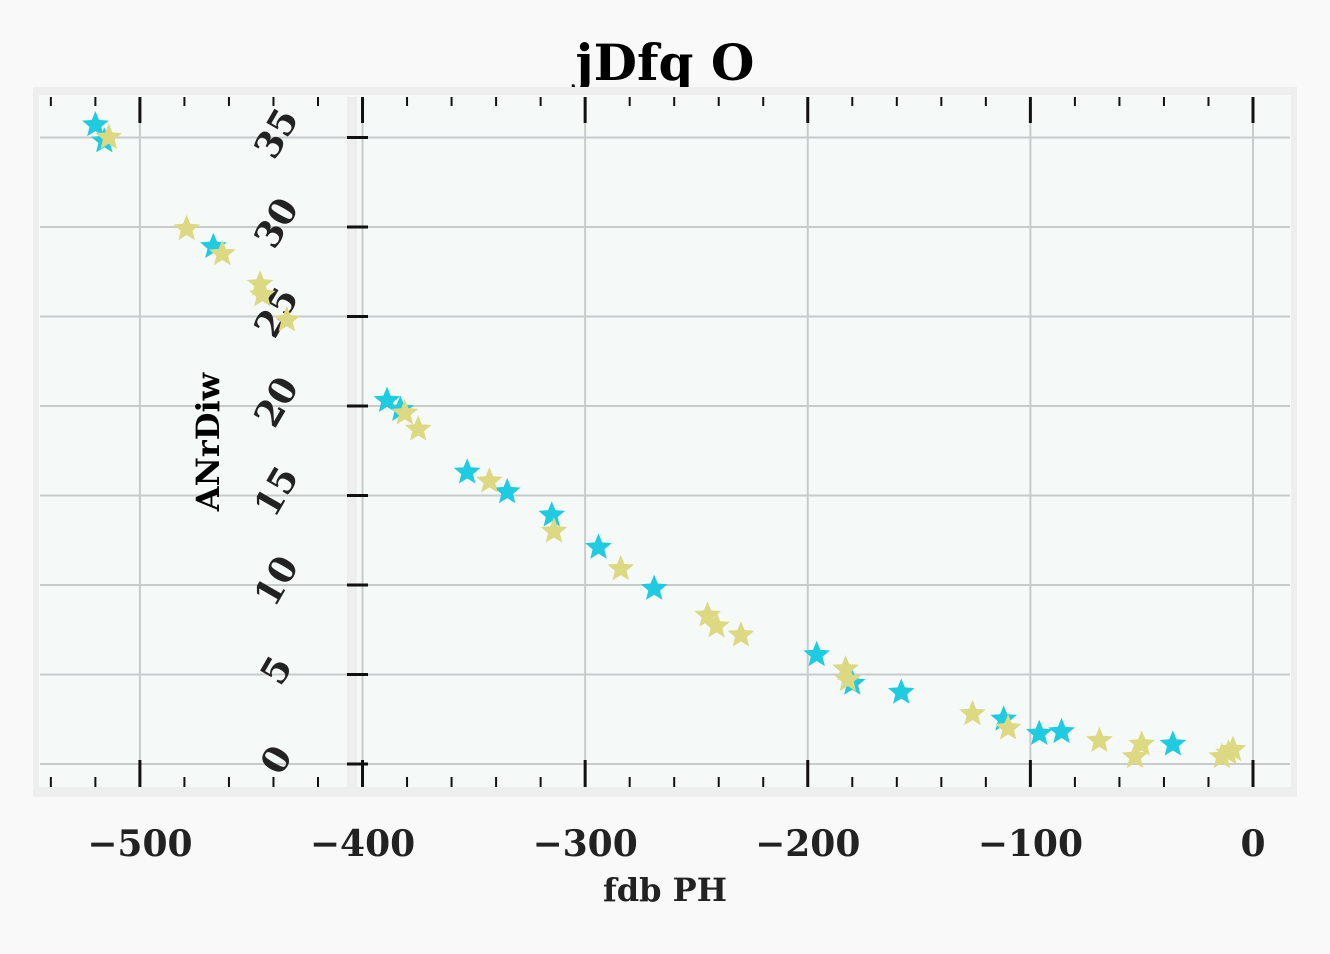 This screenshot has height=954, width=1330. Describe the element at coordinates (352, 442) in the screenshot. I see `y-axis-band` at that location.